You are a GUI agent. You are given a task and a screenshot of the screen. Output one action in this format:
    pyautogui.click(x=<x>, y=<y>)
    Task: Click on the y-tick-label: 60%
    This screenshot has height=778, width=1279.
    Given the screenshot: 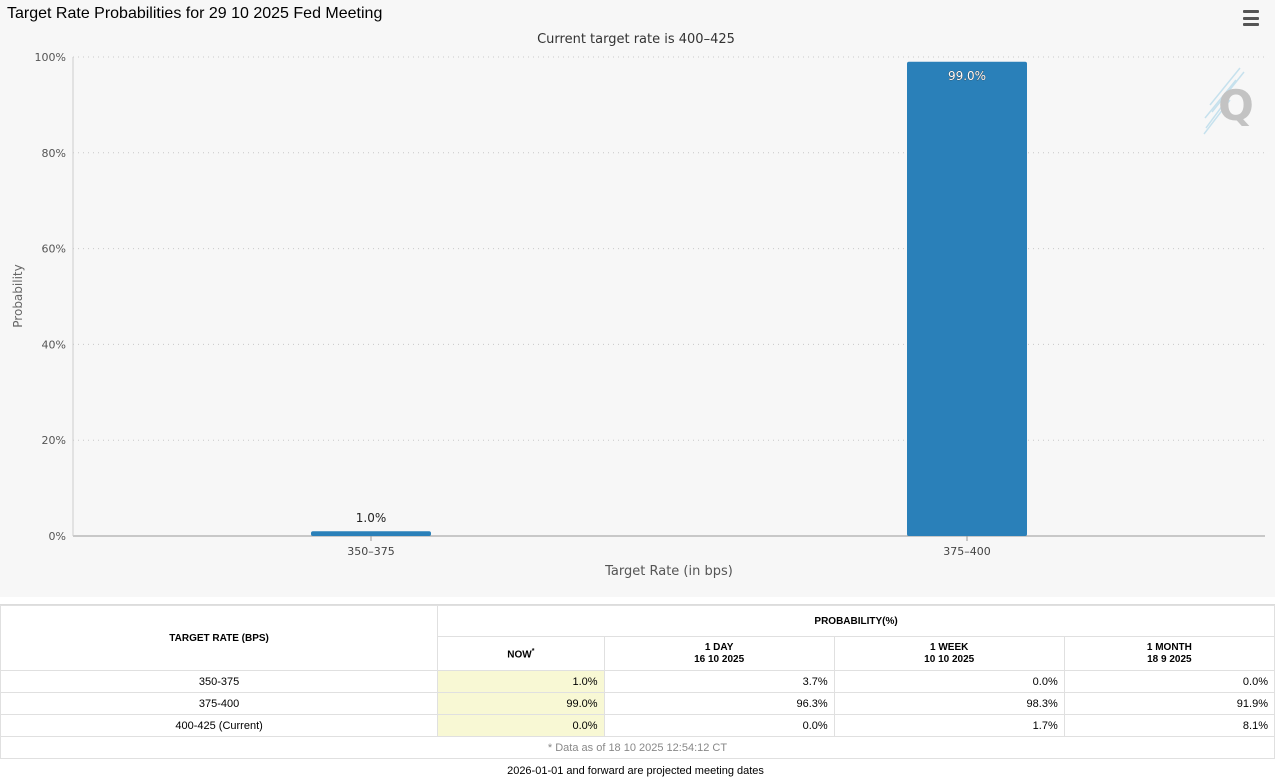 What is the action you would take?
    pyautogui.click(x=54, y=249)
    